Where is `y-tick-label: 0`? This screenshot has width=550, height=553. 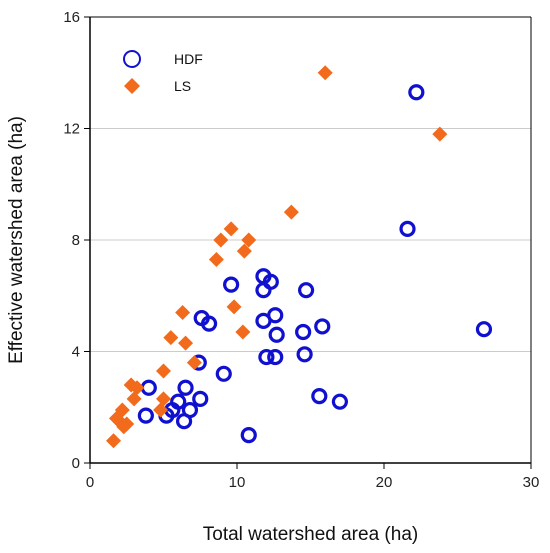 y-tick-label: 0 is located at coordinates (76, 463).